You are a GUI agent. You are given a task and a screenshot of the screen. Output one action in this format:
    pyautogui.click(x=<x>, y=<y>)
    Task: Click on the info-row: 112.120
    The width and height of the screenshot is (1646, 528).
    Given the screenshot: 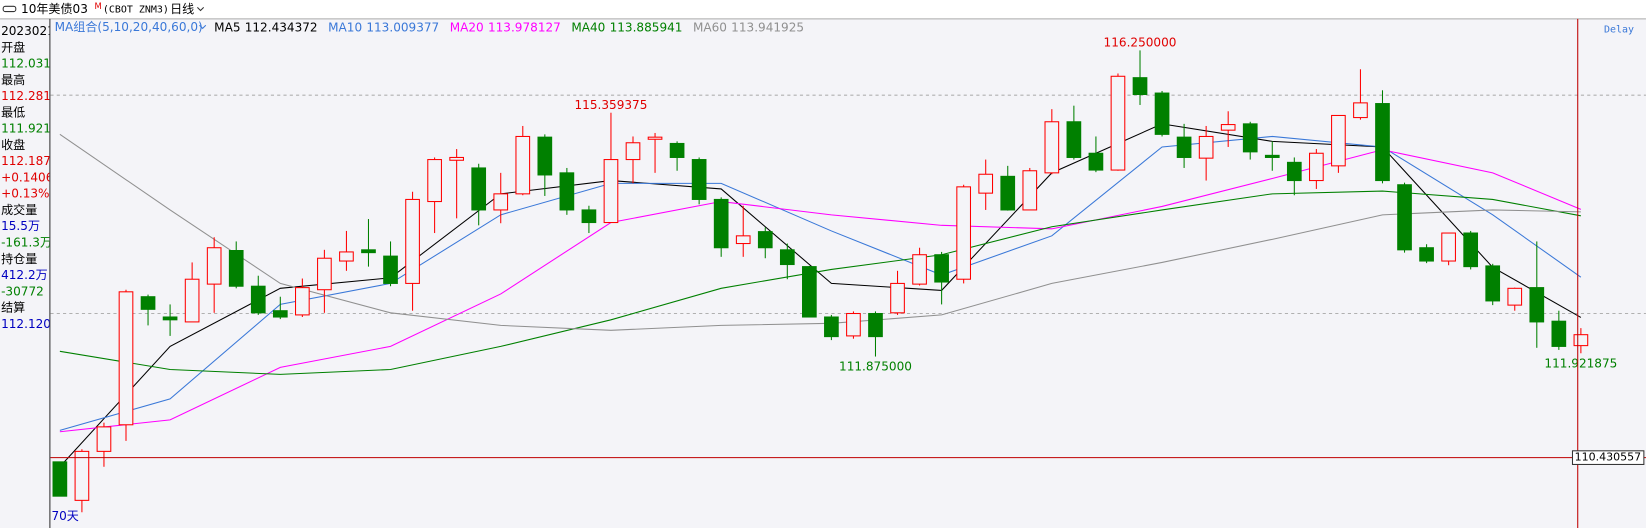 What is the action you would take?
    pyautogui.click(x=26, y=324)
    